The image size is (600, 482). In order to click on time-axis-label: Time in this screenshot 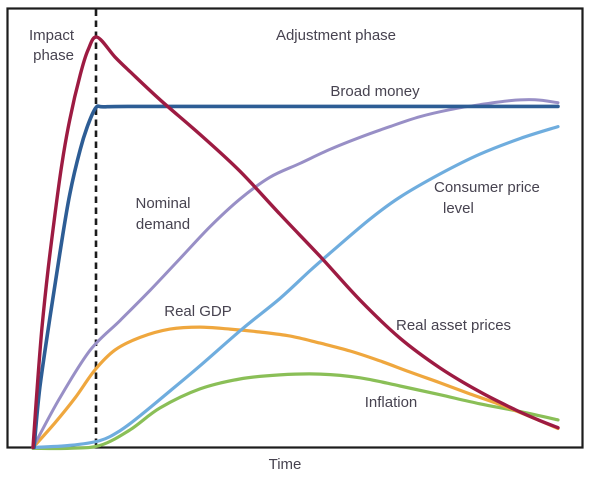, I will do `click(285, 464)`.